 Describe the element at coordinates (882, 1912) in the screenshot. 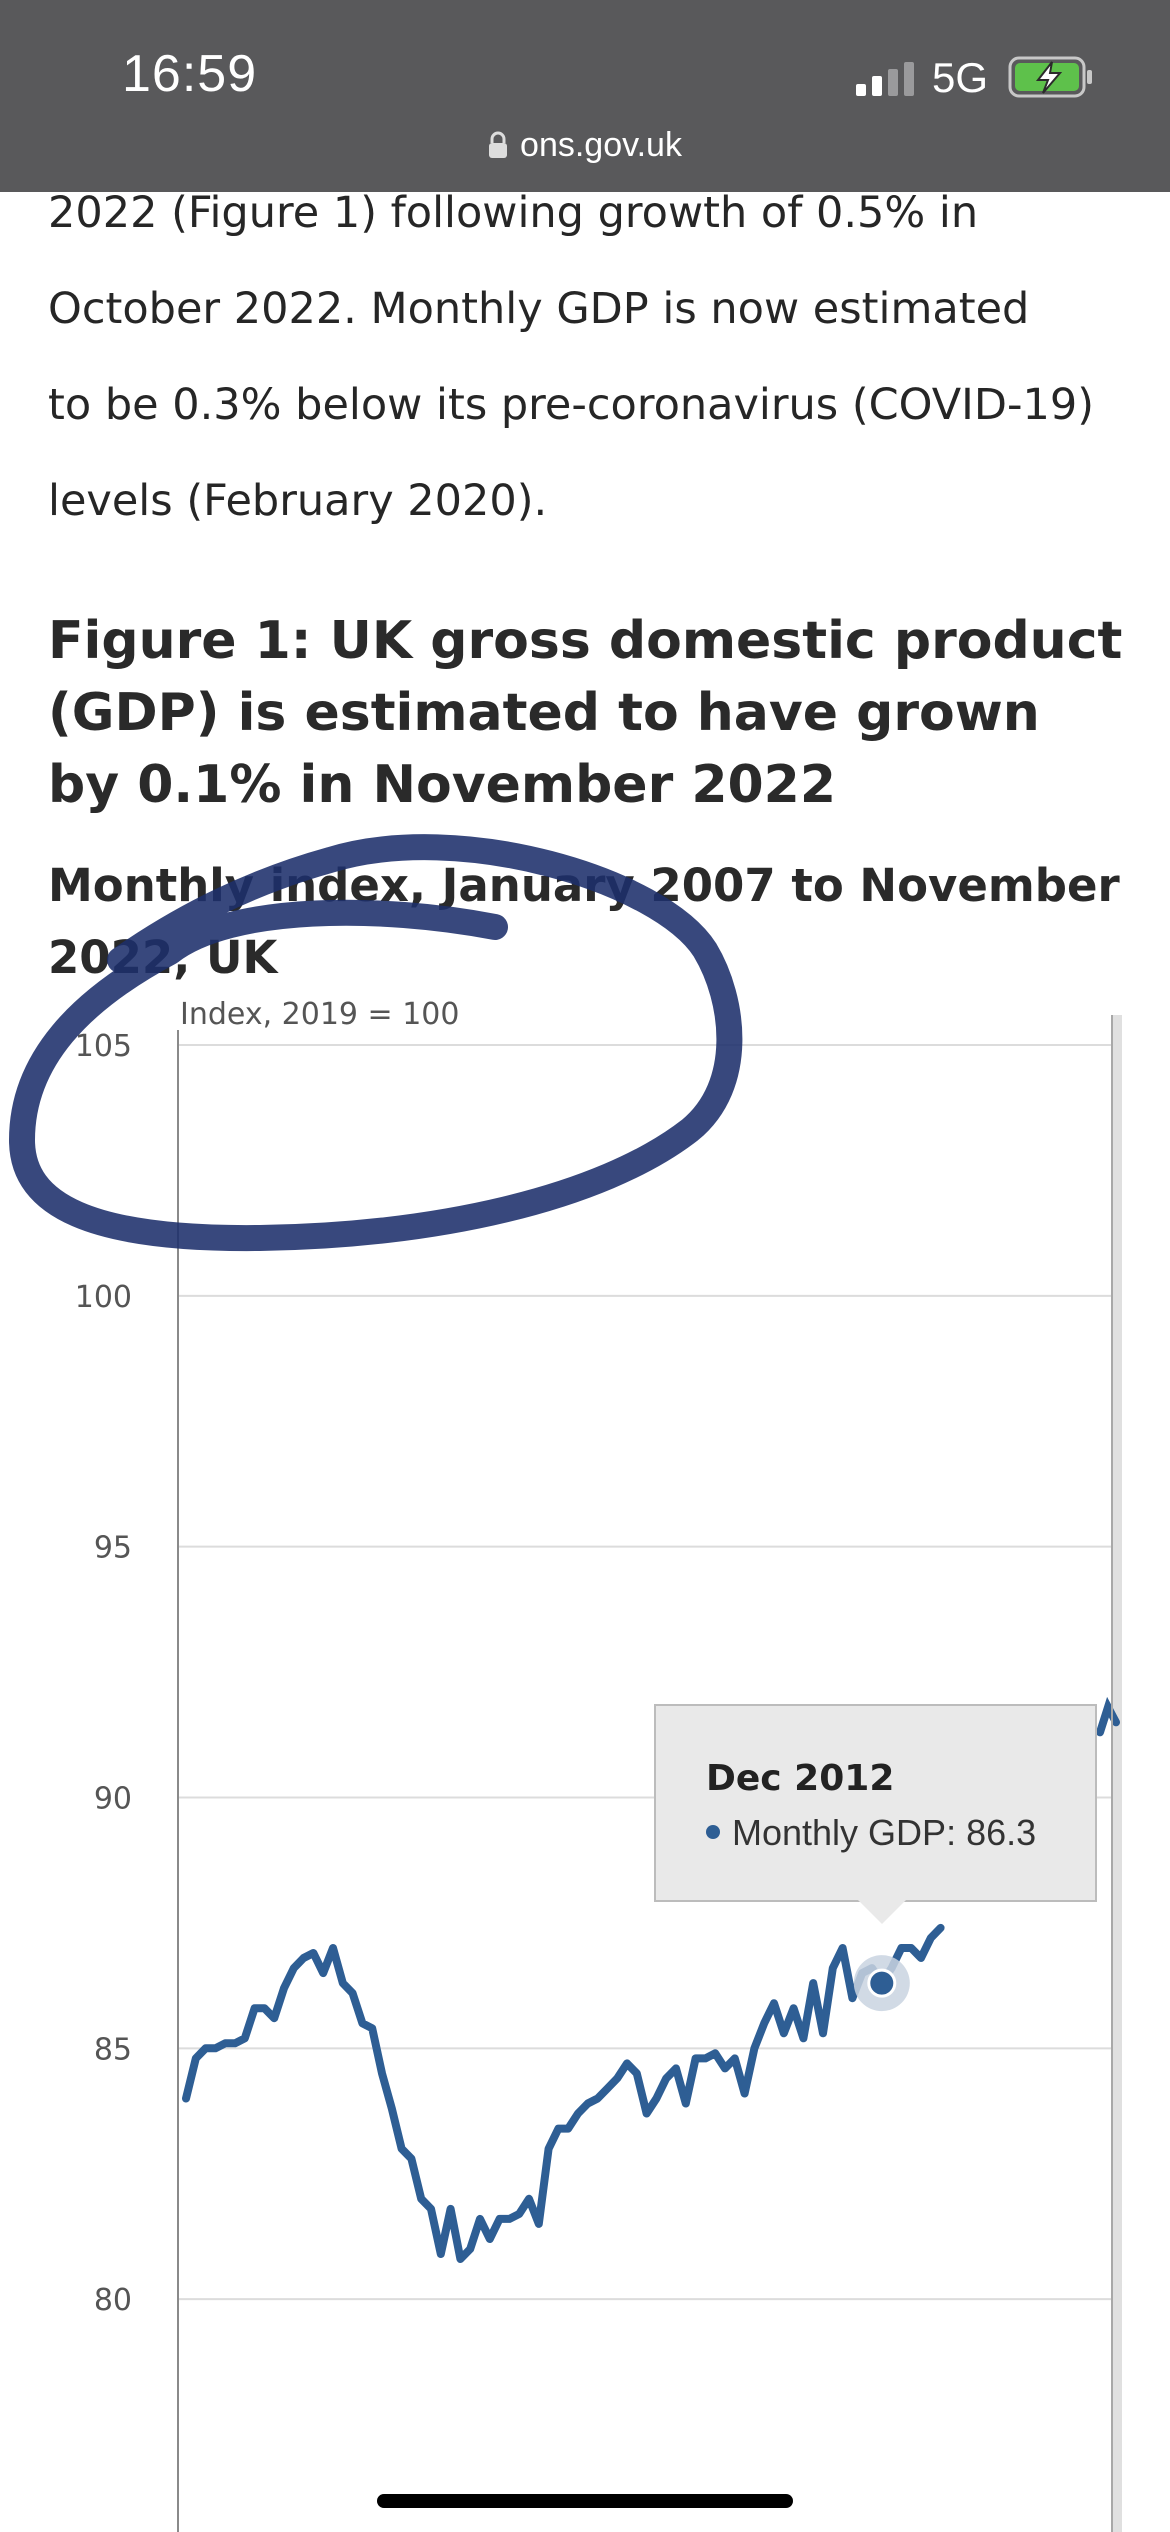

I see `tooltip-pointer` at that location.